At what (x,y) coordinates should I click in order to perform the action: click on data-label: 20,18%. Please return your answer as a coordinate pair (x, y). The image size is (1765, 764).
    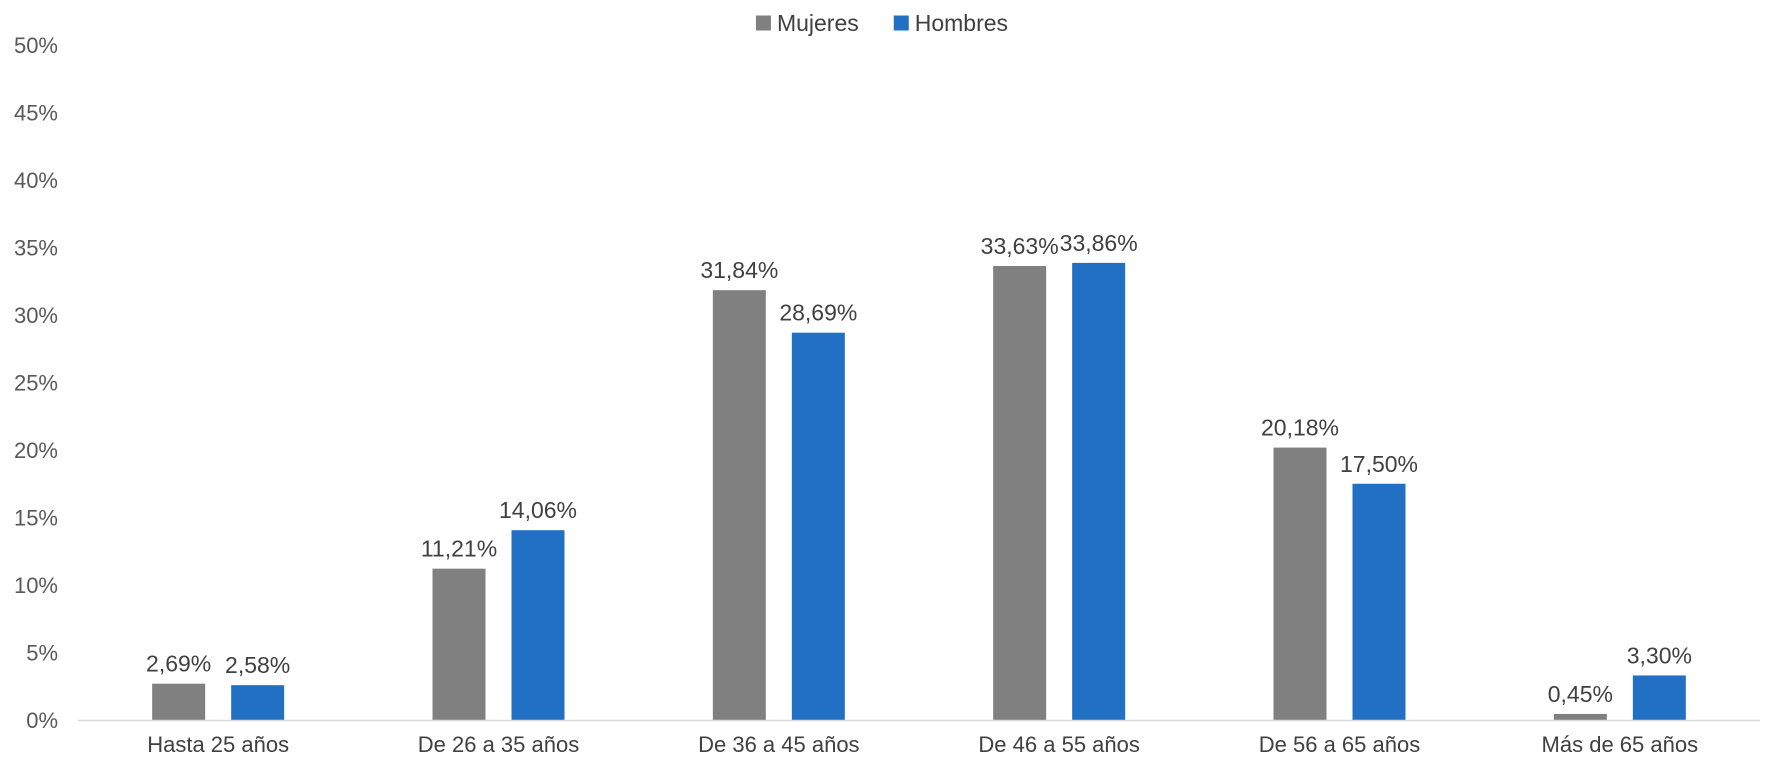
    Looking at the image, I should click on (1300, 428).